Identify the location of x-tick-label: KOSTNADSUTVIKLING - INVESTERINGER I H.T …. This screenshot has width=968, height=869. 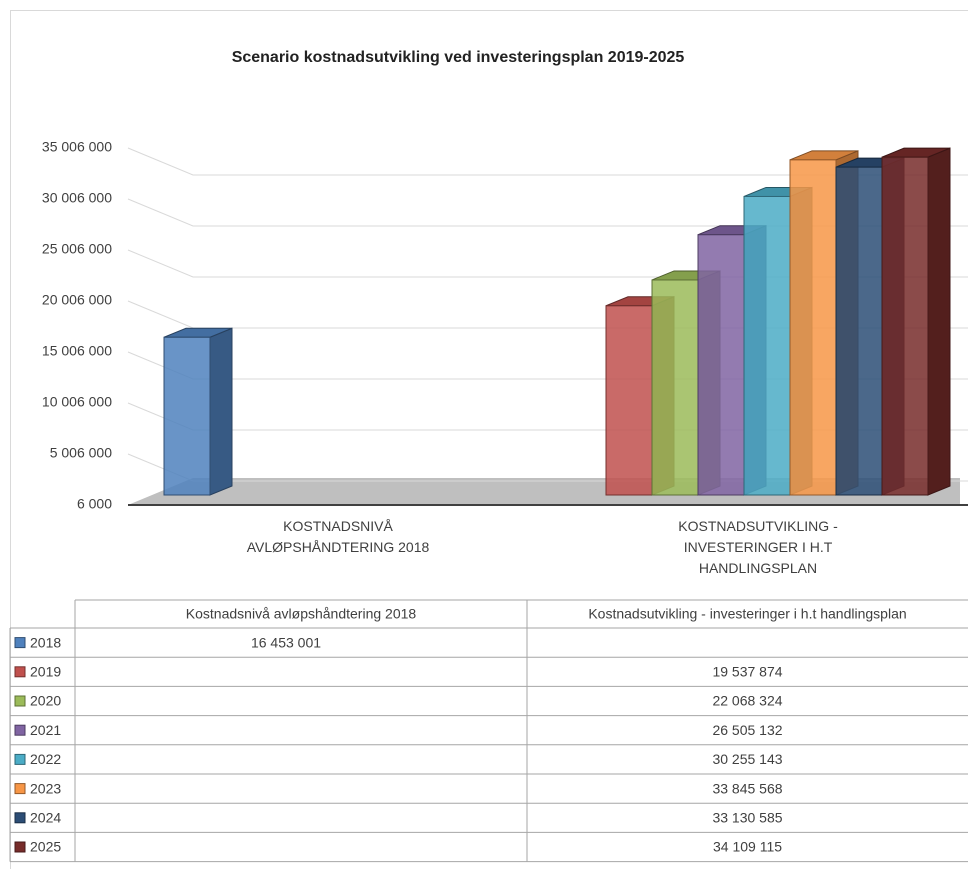
(758, 547).